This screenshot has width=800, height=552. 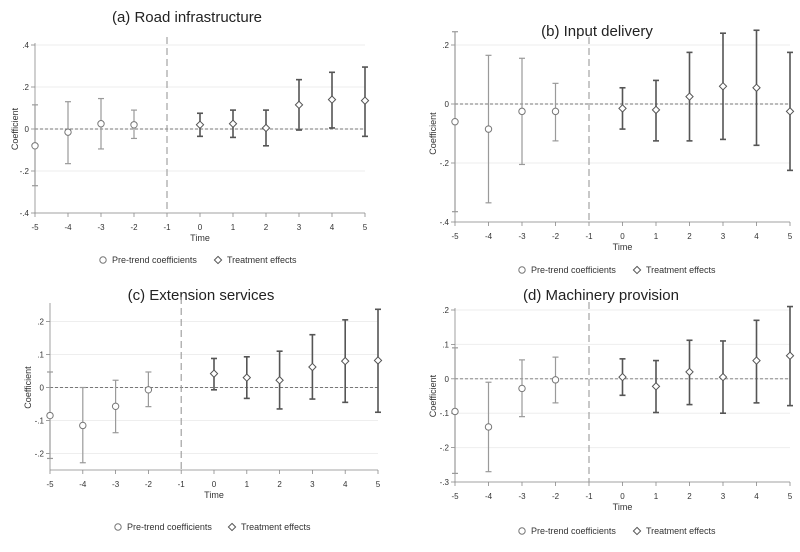 What do you see at coordinates (201, 295) in the screenshot?
I see `chart-title: (c) Extension services` at bounding box center [201, 295].